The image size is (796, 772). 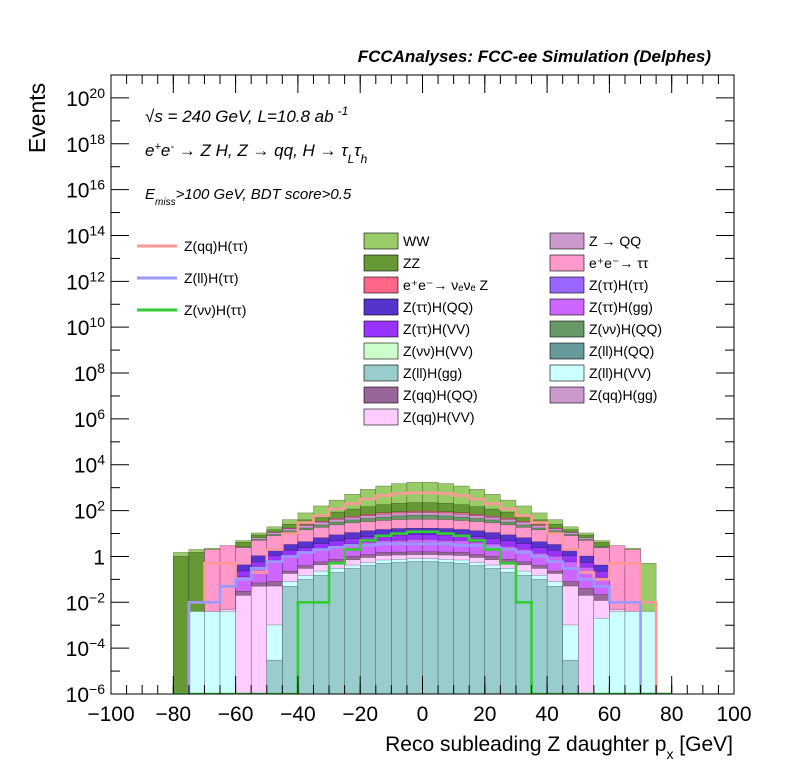 I want to click on x-tick-label: −100, so click(x=110, y=714).